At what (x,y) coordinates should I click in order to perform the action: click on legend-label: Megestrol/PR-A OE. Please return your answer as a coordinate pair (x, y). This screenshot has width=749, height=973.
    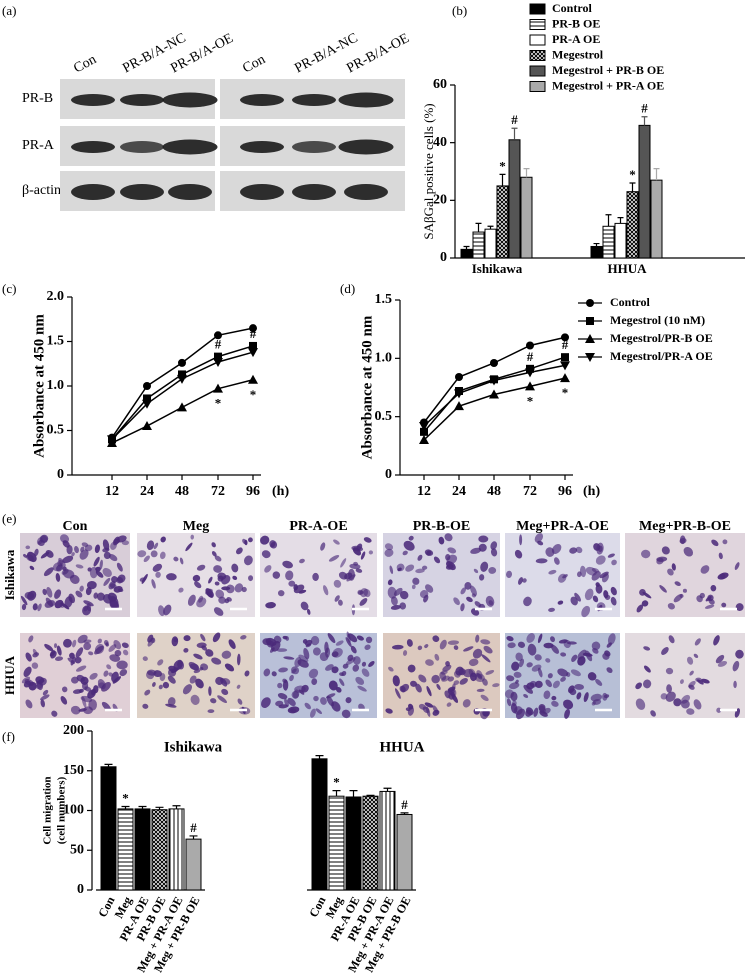
    Looking at the image, I should click on (661, 356).